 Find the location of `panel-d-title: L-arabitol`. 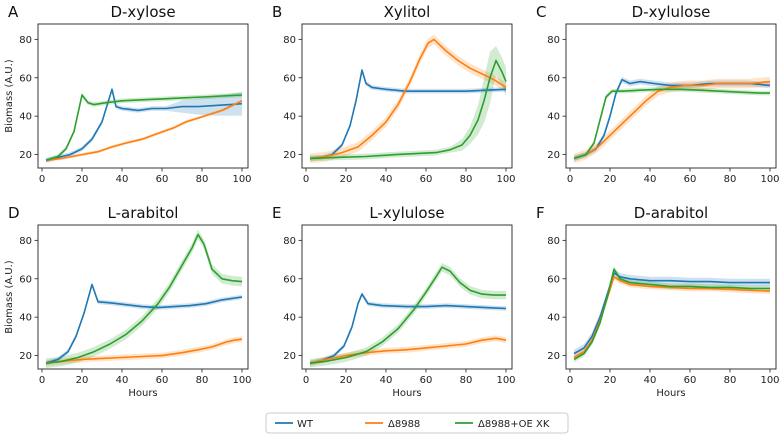

panel-d-title: L-arabitol is located at coordinates (143, 213).